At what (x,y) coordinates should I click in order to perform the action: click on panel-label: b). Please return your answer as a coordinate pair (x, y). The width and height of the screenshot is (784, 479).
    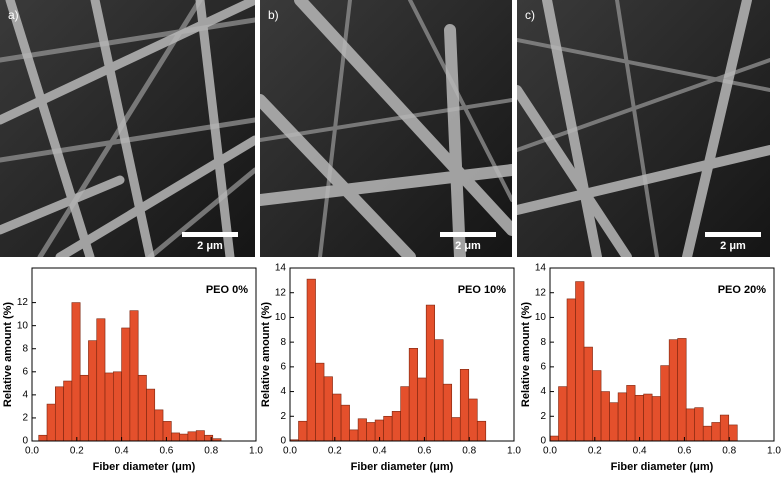
    Looking at the image, I should click on (273, 15).